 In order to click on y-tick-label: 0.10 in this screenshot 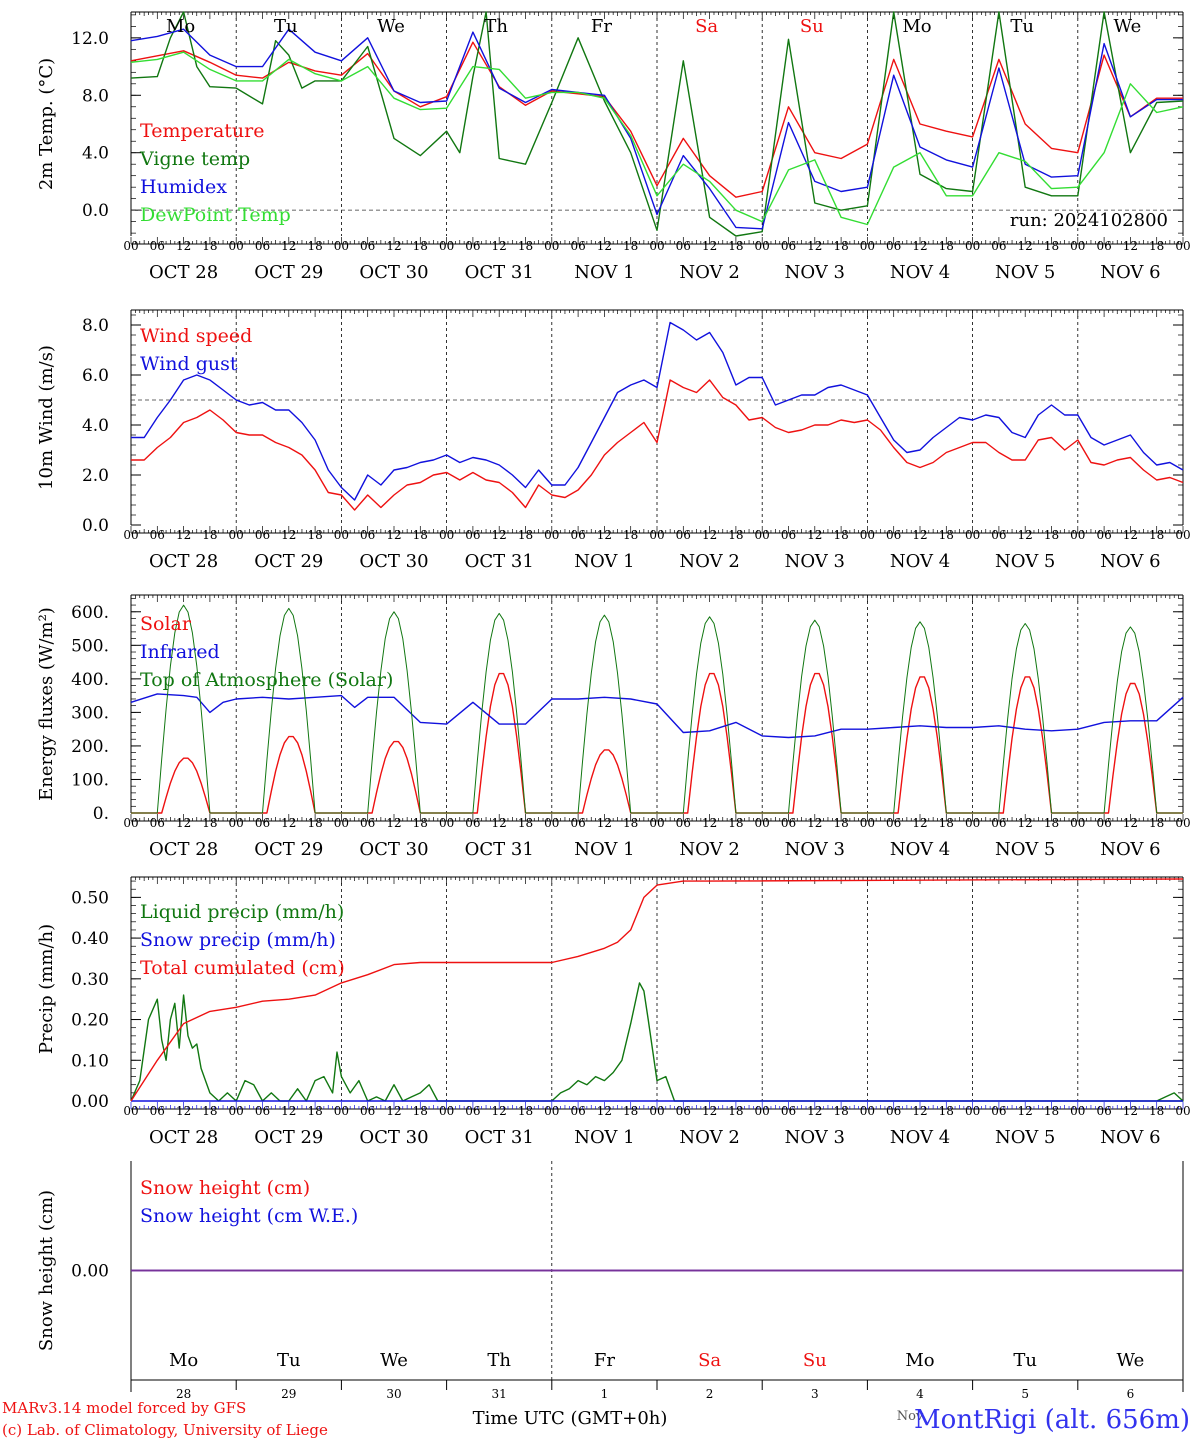, I will do `click(90, 1061)`.